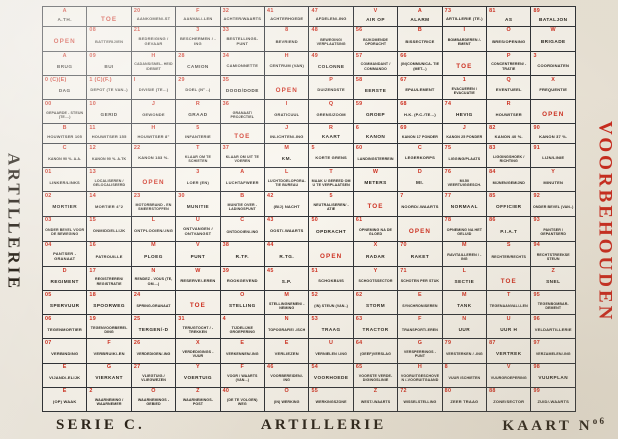 The width and height of the screenshot is (618, 439). What do you see at coordinates (331, 88) in the screenshot?
I see `code-cell: P DUIZENDSTE` at bounding box center [331, 88].